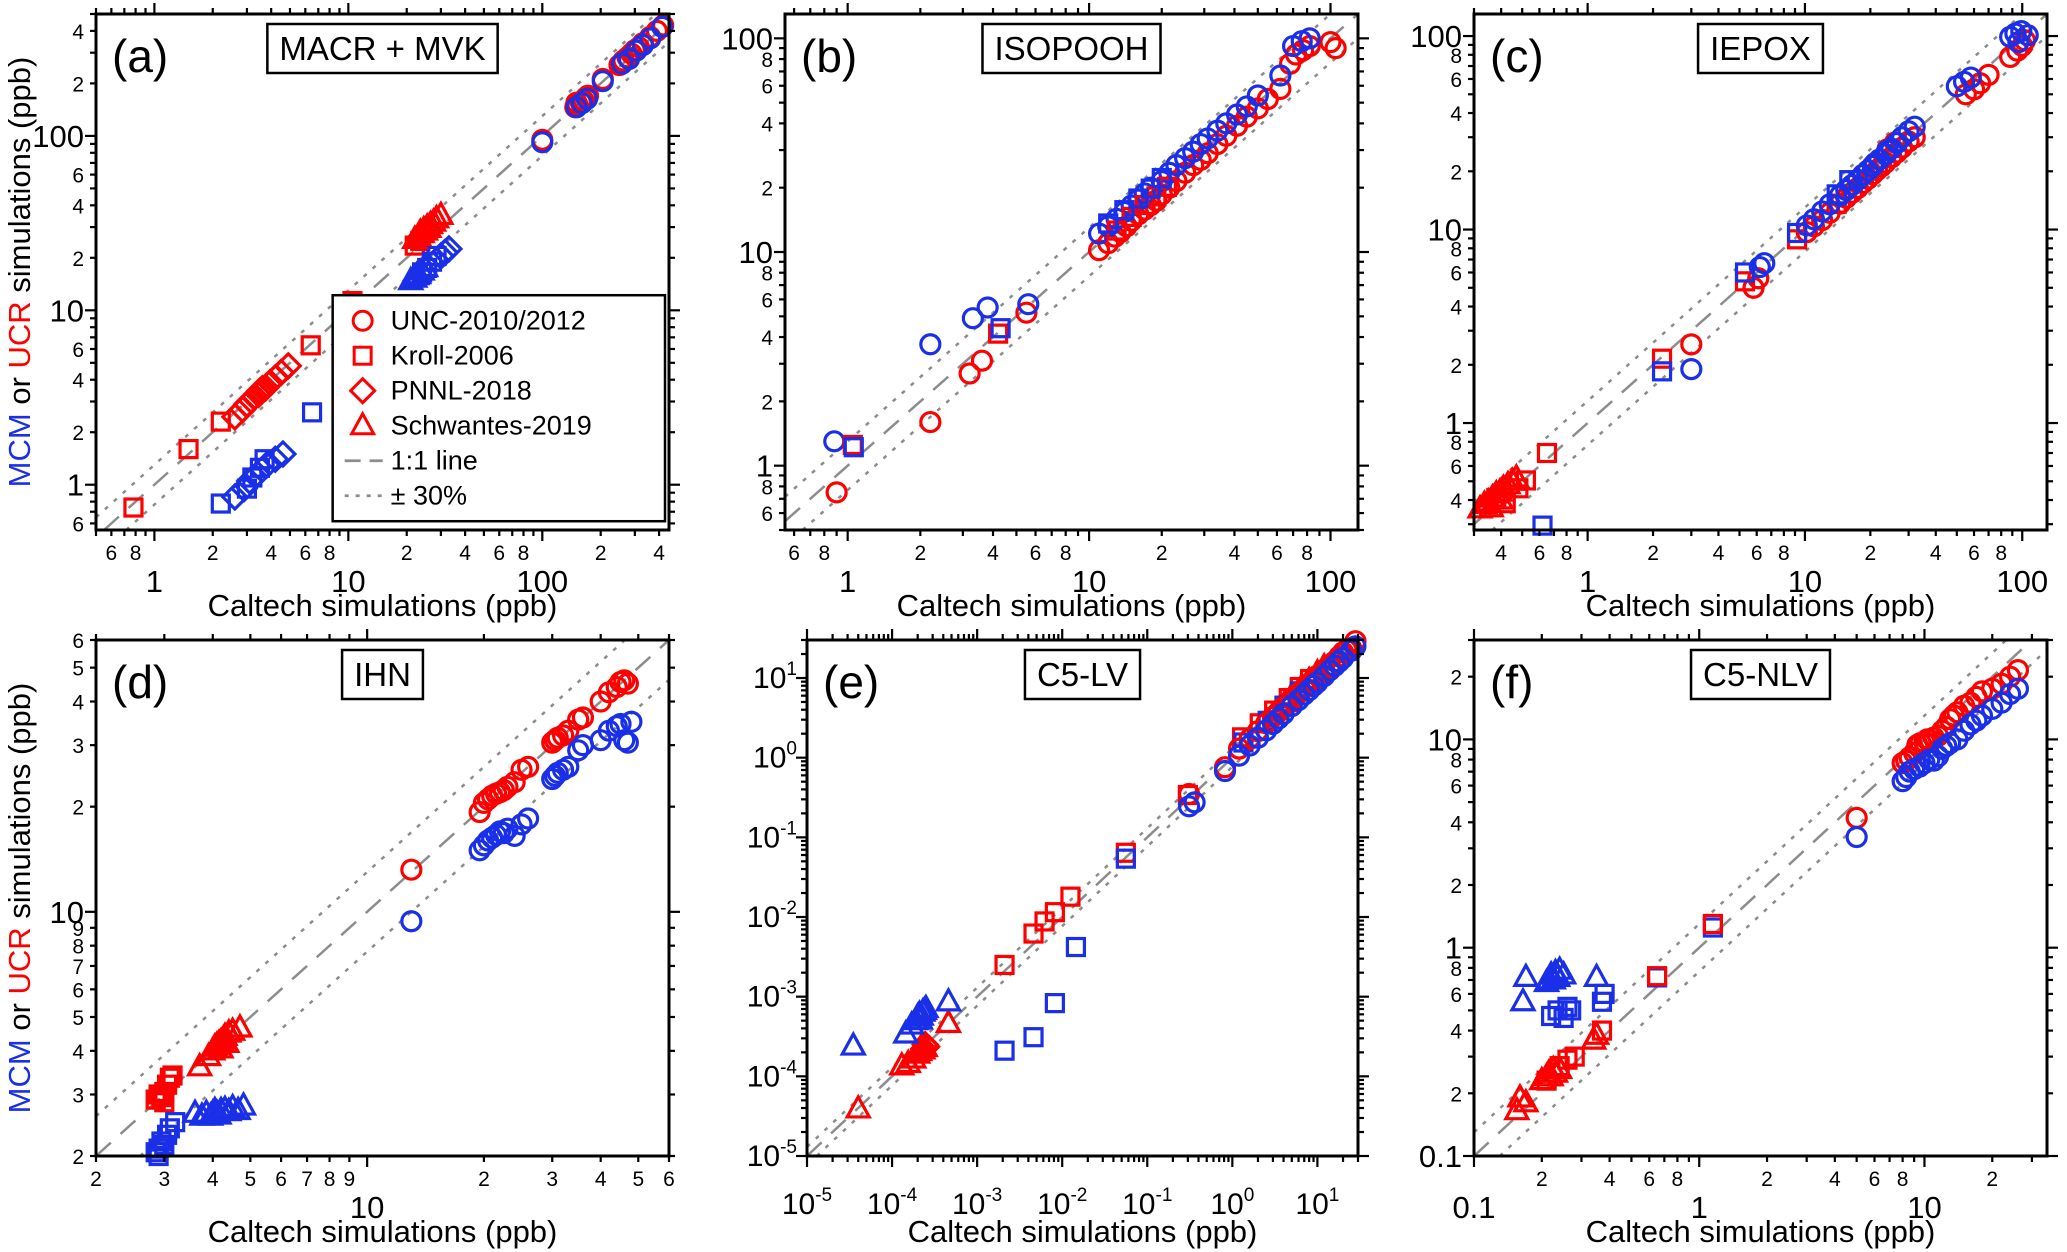  Describe the element at coordinates (1272, 726) in the screenshot. I see `series-e-MCM-circle` at that location.